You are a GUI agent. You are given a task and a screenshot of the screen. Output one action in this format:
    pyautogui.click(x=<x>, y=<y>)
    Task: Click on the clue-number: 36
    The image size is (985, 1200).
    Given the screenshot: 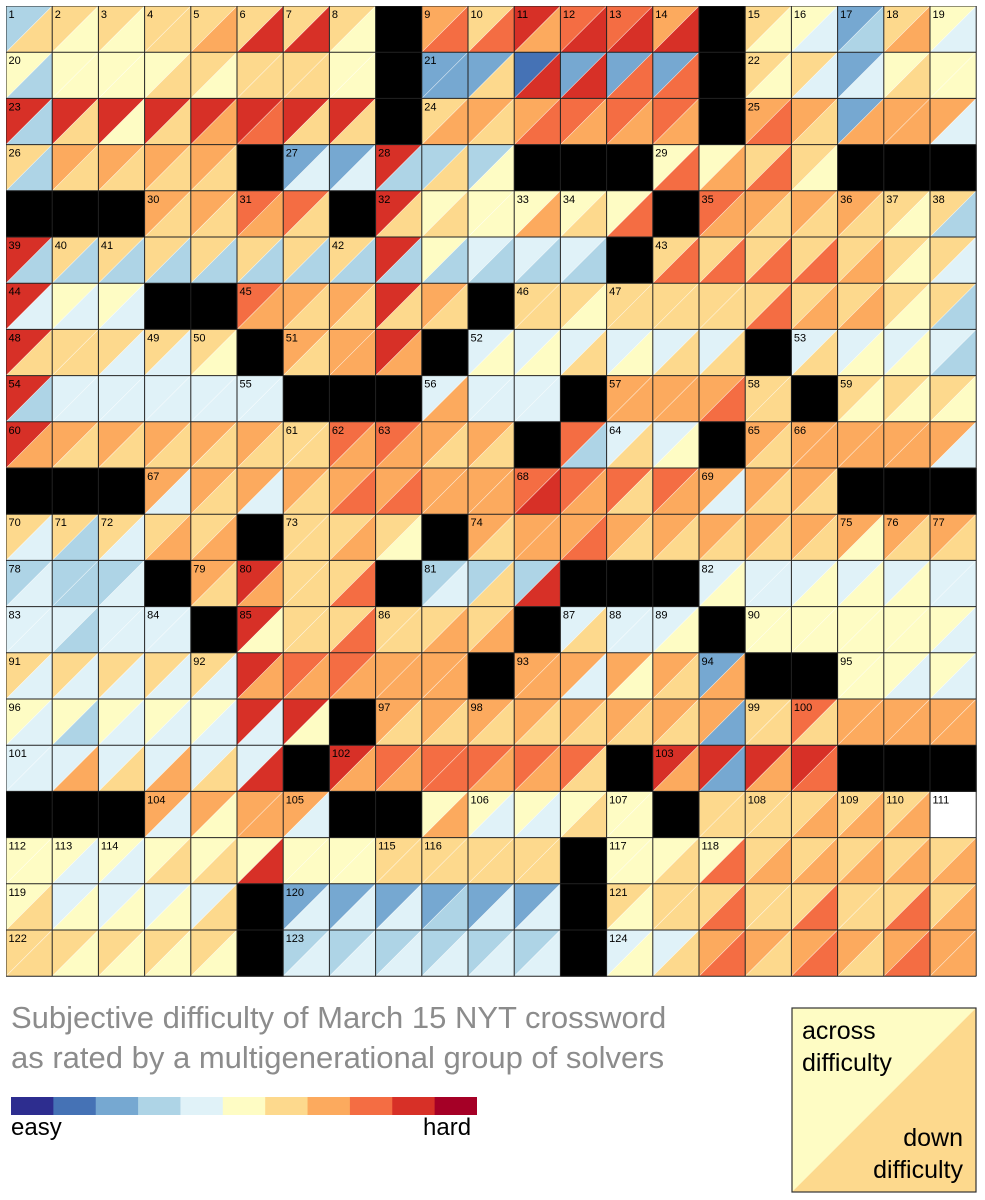 What is the action you would take?
    pyautogui.click(x=846, y=200)
    